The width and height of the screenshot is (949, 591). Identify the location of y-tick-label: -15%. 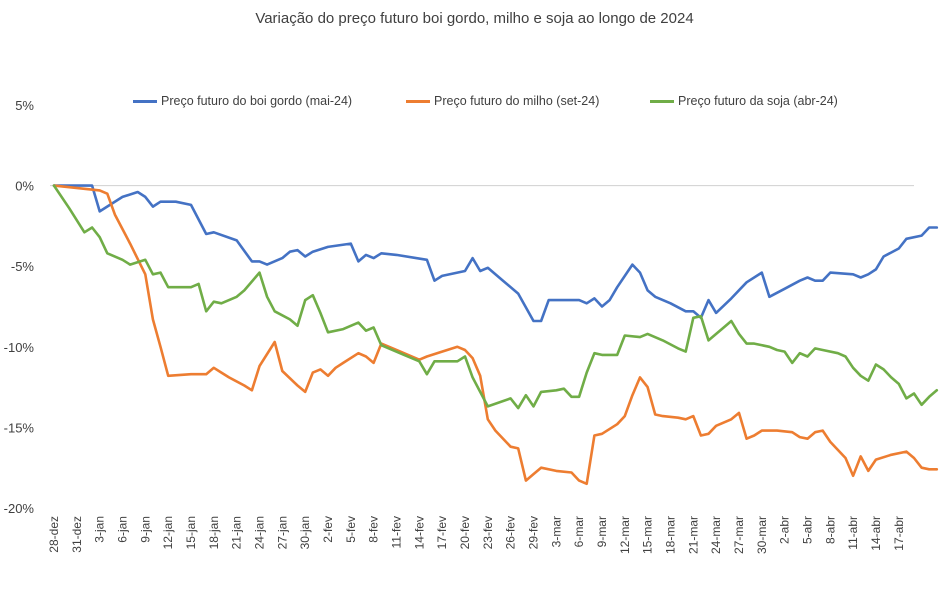
(19, 427).